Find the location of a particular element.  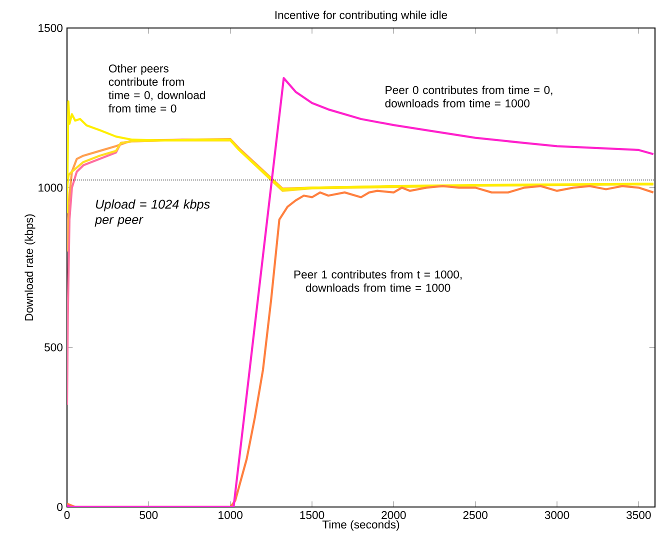

y-tick-label: 0 is located at coordinates (60, 506).